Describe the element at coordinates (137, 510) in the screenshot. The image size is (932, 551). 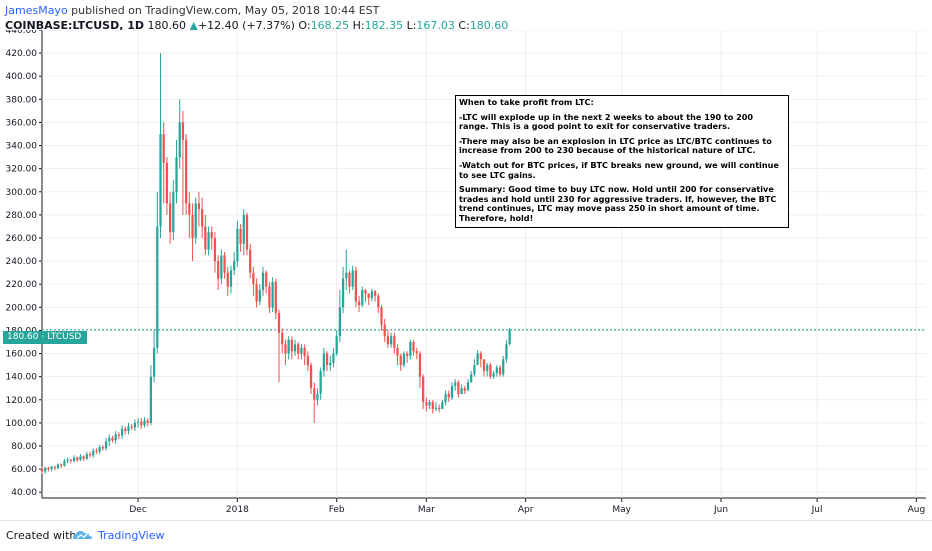
I see `x-tick-label: Dec` at that location.